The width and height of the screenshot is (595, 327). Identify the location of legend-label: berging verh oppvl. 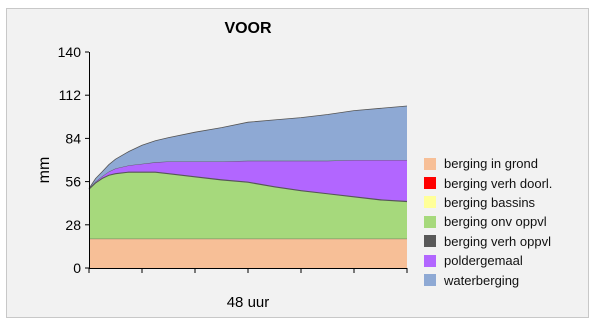
(497, 241).